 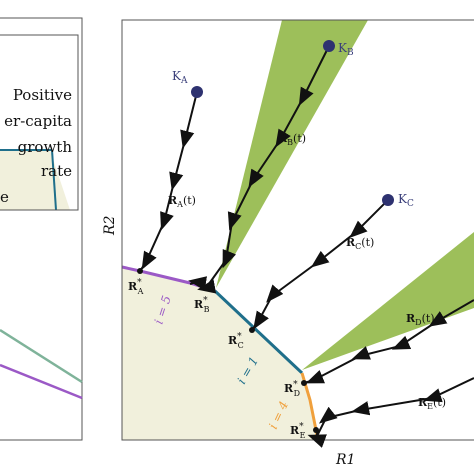 I want to click on left-region-right-edge, so click(x=54, y=180).